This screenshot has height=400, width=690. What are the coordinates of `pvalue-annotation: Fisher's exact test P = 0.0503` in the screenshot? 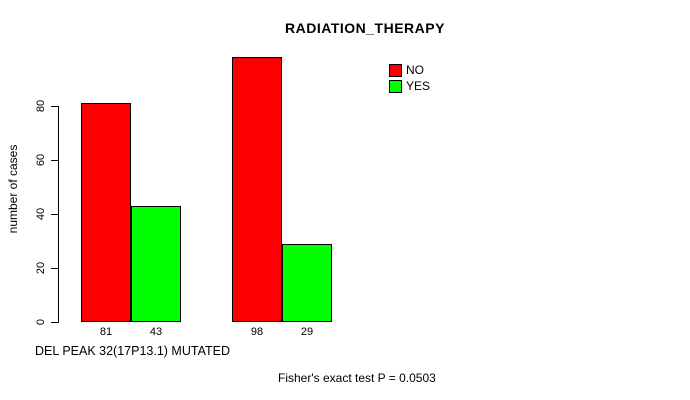 It's located at (357, 378).